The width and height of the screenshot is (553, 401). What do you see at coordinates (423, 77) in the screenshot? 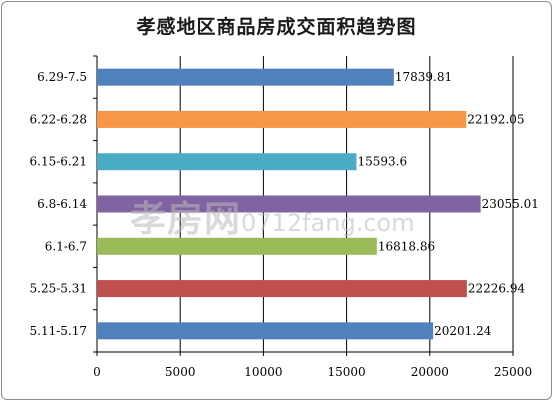
I see `data-label: 17839.81` at bounding box center [423, 77].